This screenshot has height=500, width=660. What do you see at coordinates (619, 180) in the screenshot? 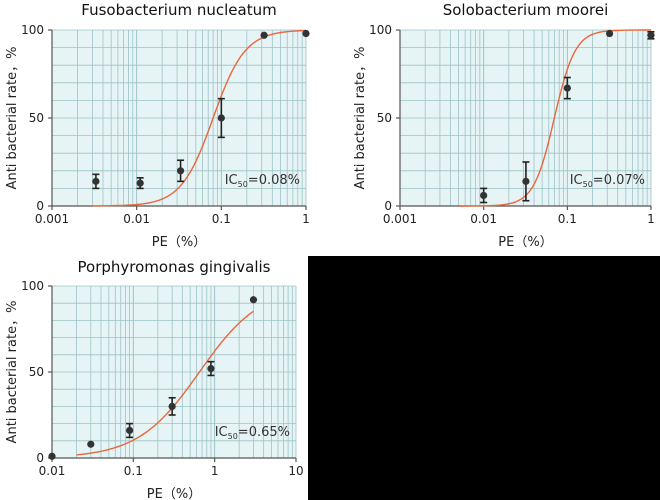
I see `ic50-value: =0.07%` at bounding box center [619, 180].